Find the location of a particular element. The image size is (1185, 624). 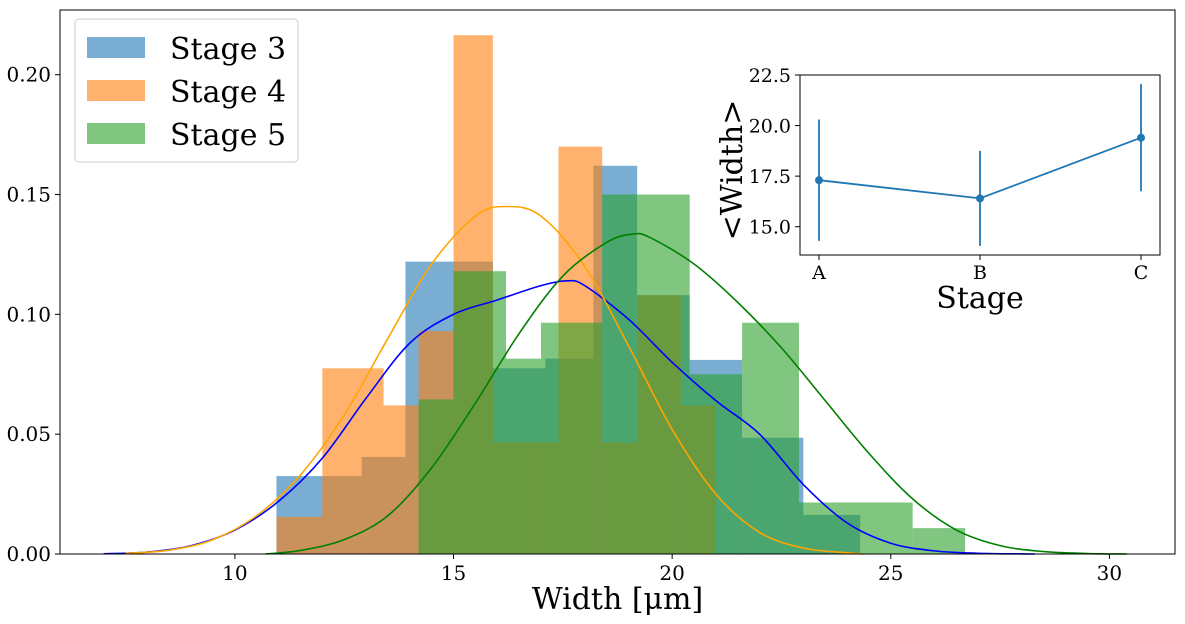

inset-y-tick-label: 20.0 is located at coordinates (770, 127).